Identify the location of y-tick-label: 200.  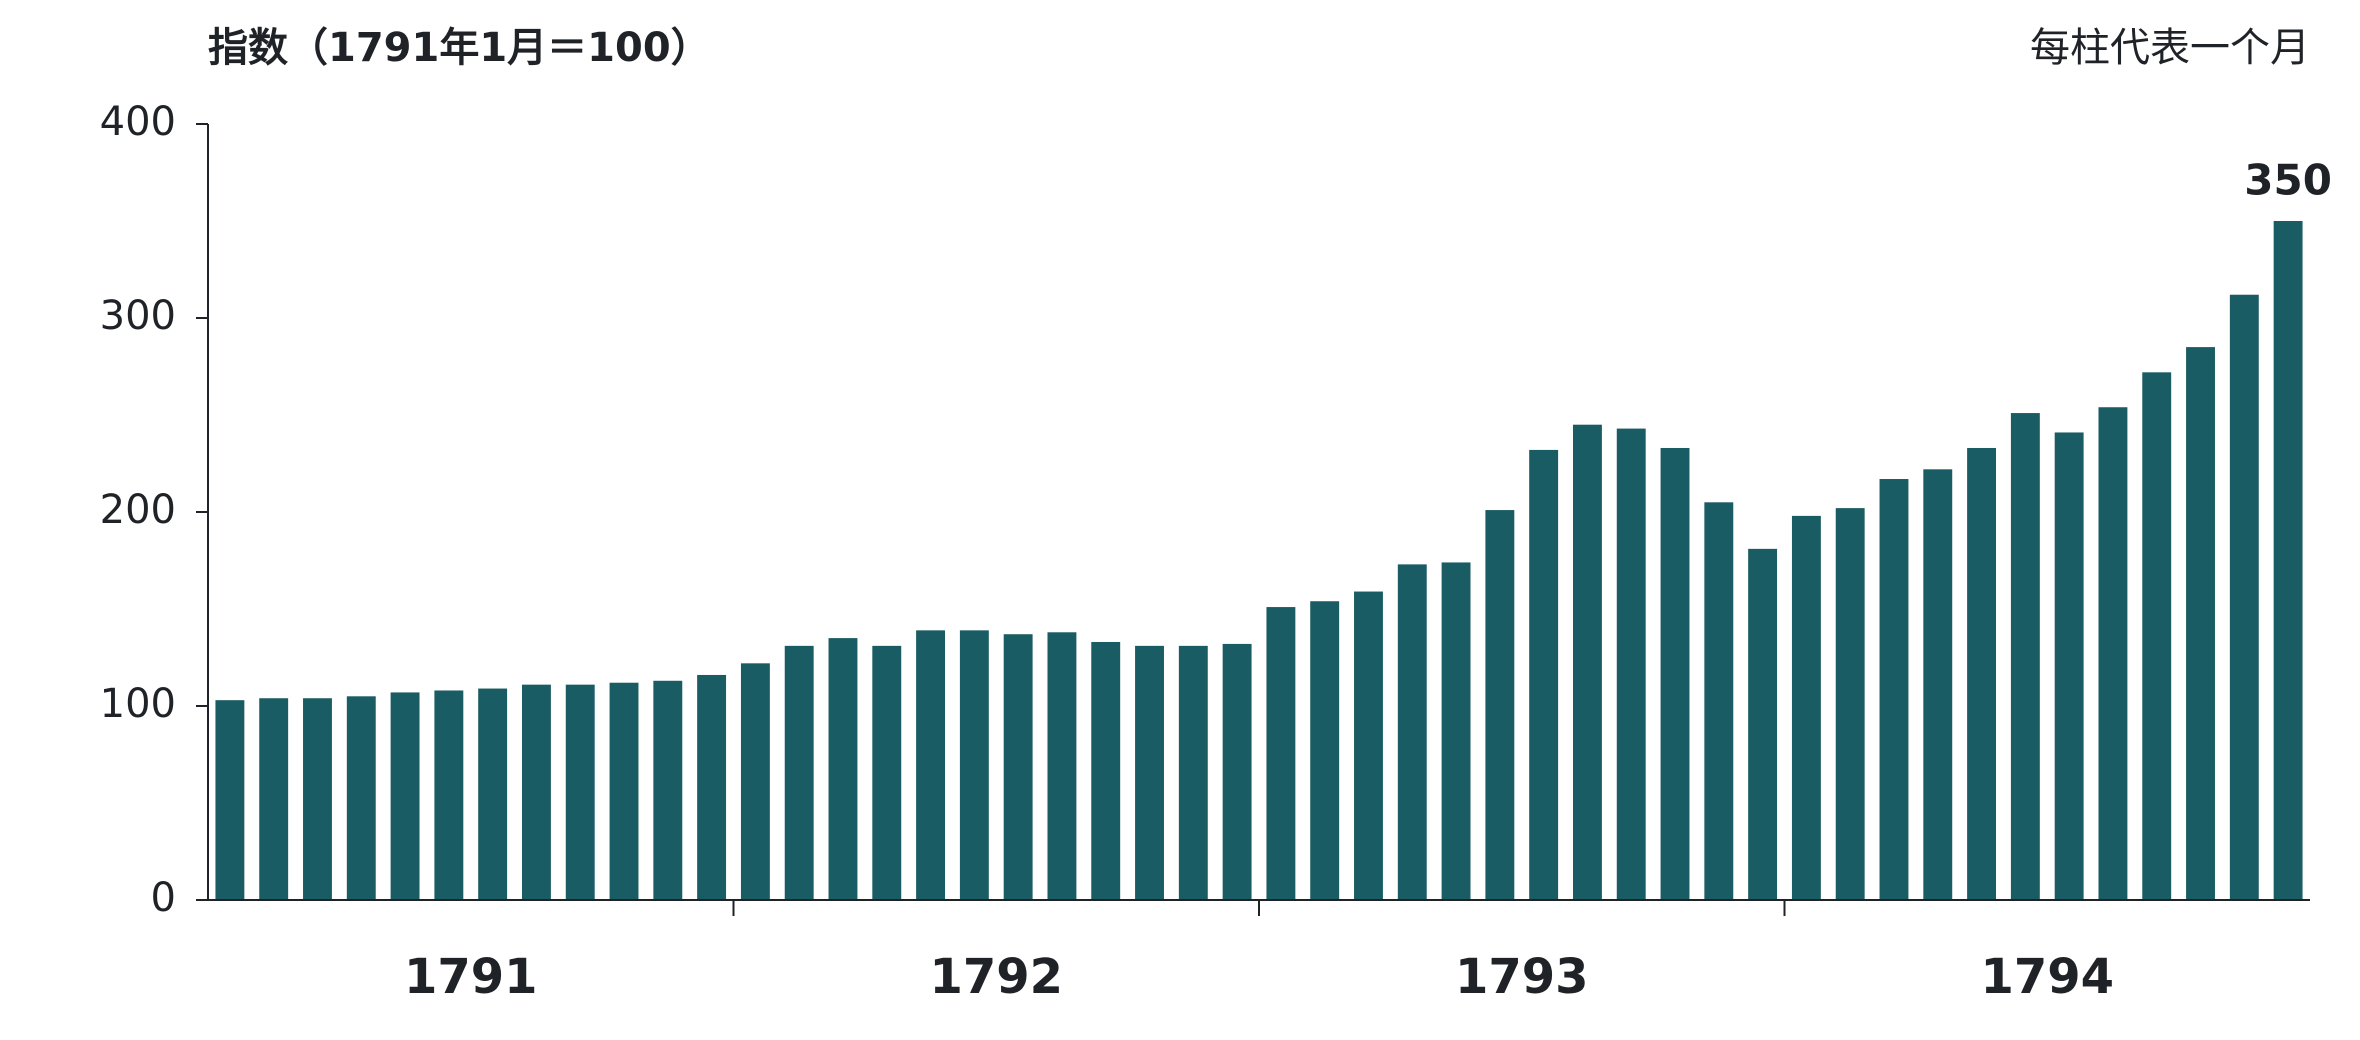
(138, 510).